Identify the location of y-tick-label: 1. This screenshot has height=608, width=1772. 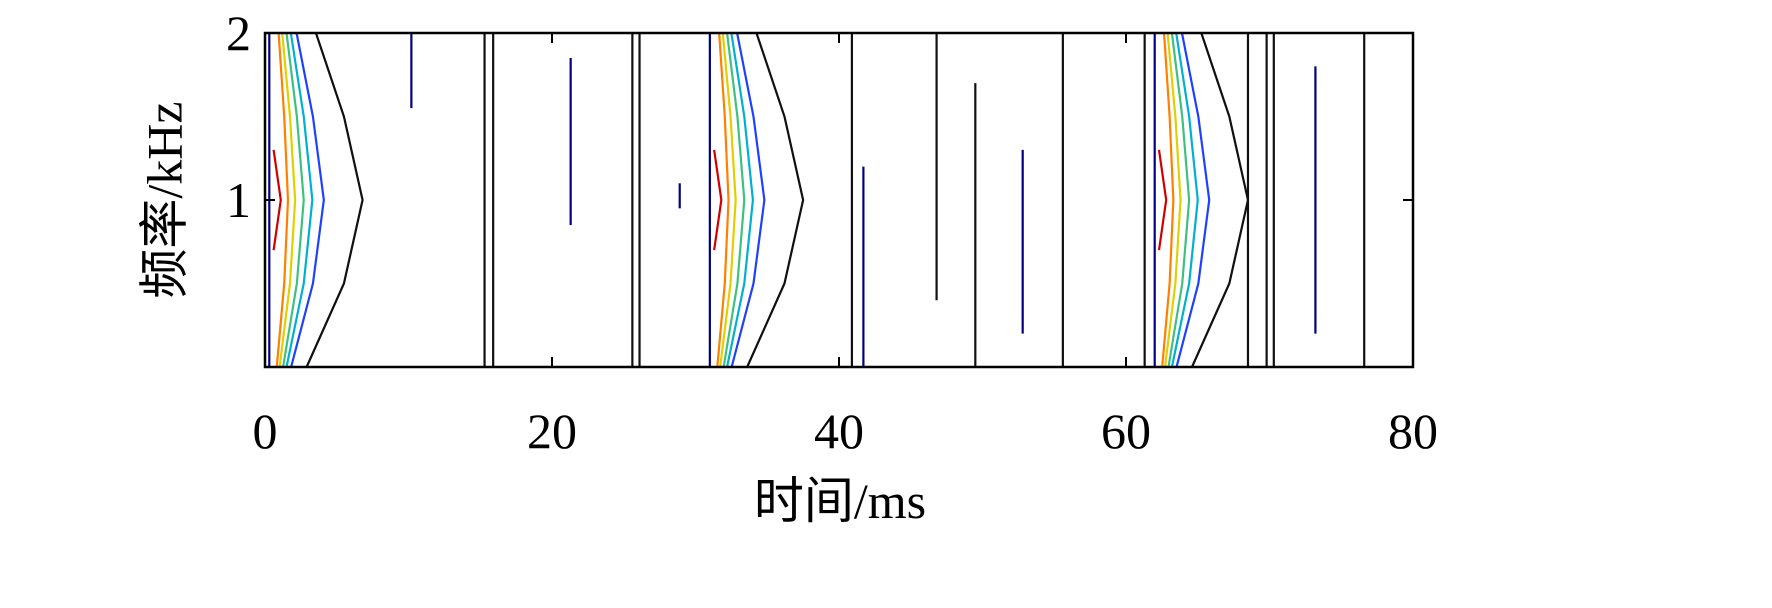
(238, 200).